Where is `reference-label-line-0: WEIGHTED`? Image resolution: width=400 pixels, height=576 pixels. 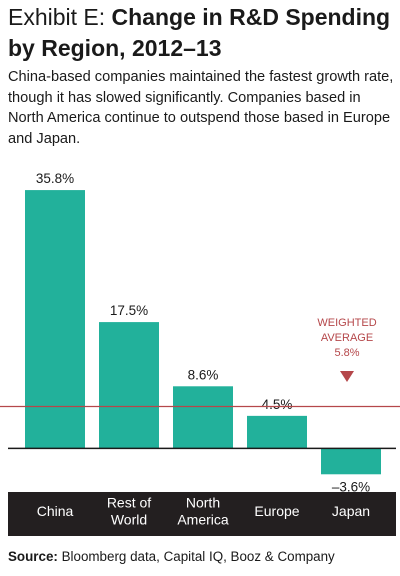 reference-label-line-0: WEIGHTED is located at coordinates (346, 323).